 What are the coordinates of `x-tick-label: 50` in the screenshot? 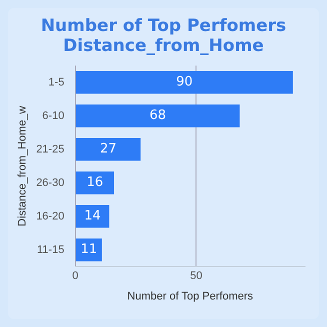 It's located at (196, 276).